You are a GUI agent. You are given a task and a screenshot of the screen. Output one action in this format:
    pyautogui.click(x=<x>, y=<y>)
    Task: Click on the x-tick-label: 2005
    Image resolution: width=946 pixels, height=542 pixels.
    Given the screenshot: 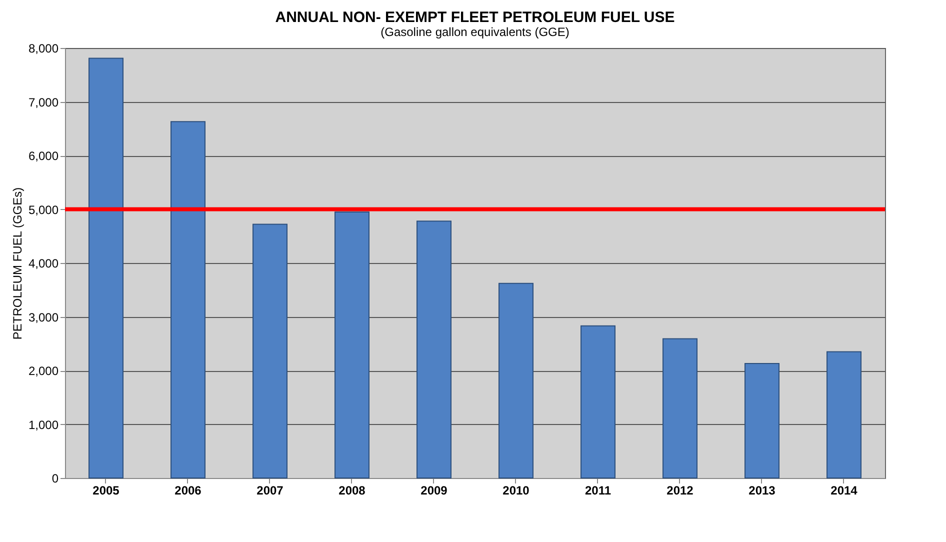 What is the action you would take?
    pyautogui.click(x=106, y=491)
    